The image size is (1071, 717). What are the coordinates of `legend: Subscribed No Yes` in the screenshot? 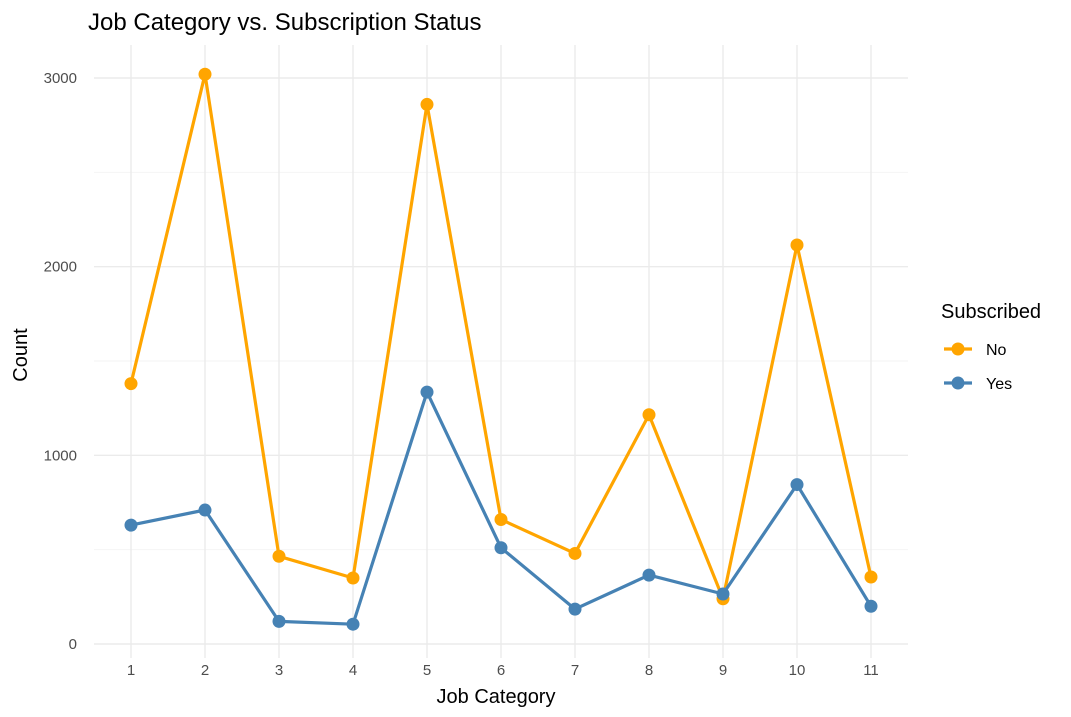 It's located at (991, 347).